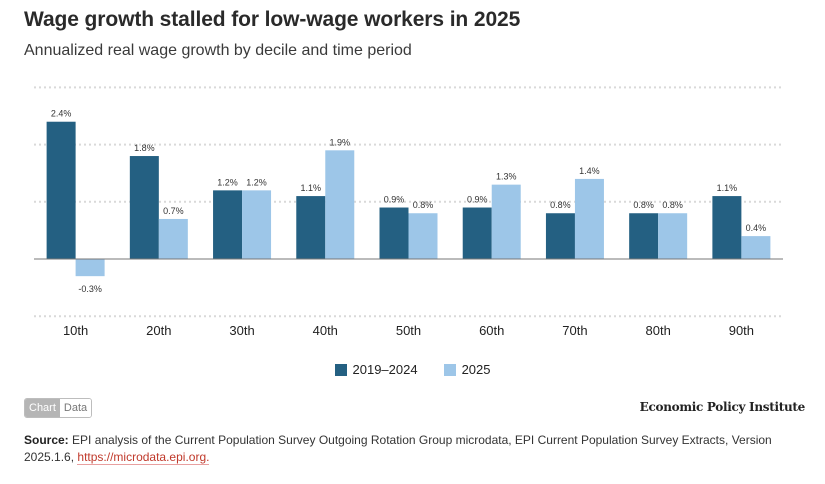 The height and width of the screenshot is (484, 825). I want to click on brand-logo: Economic Policy Institute, so click(722, 407).